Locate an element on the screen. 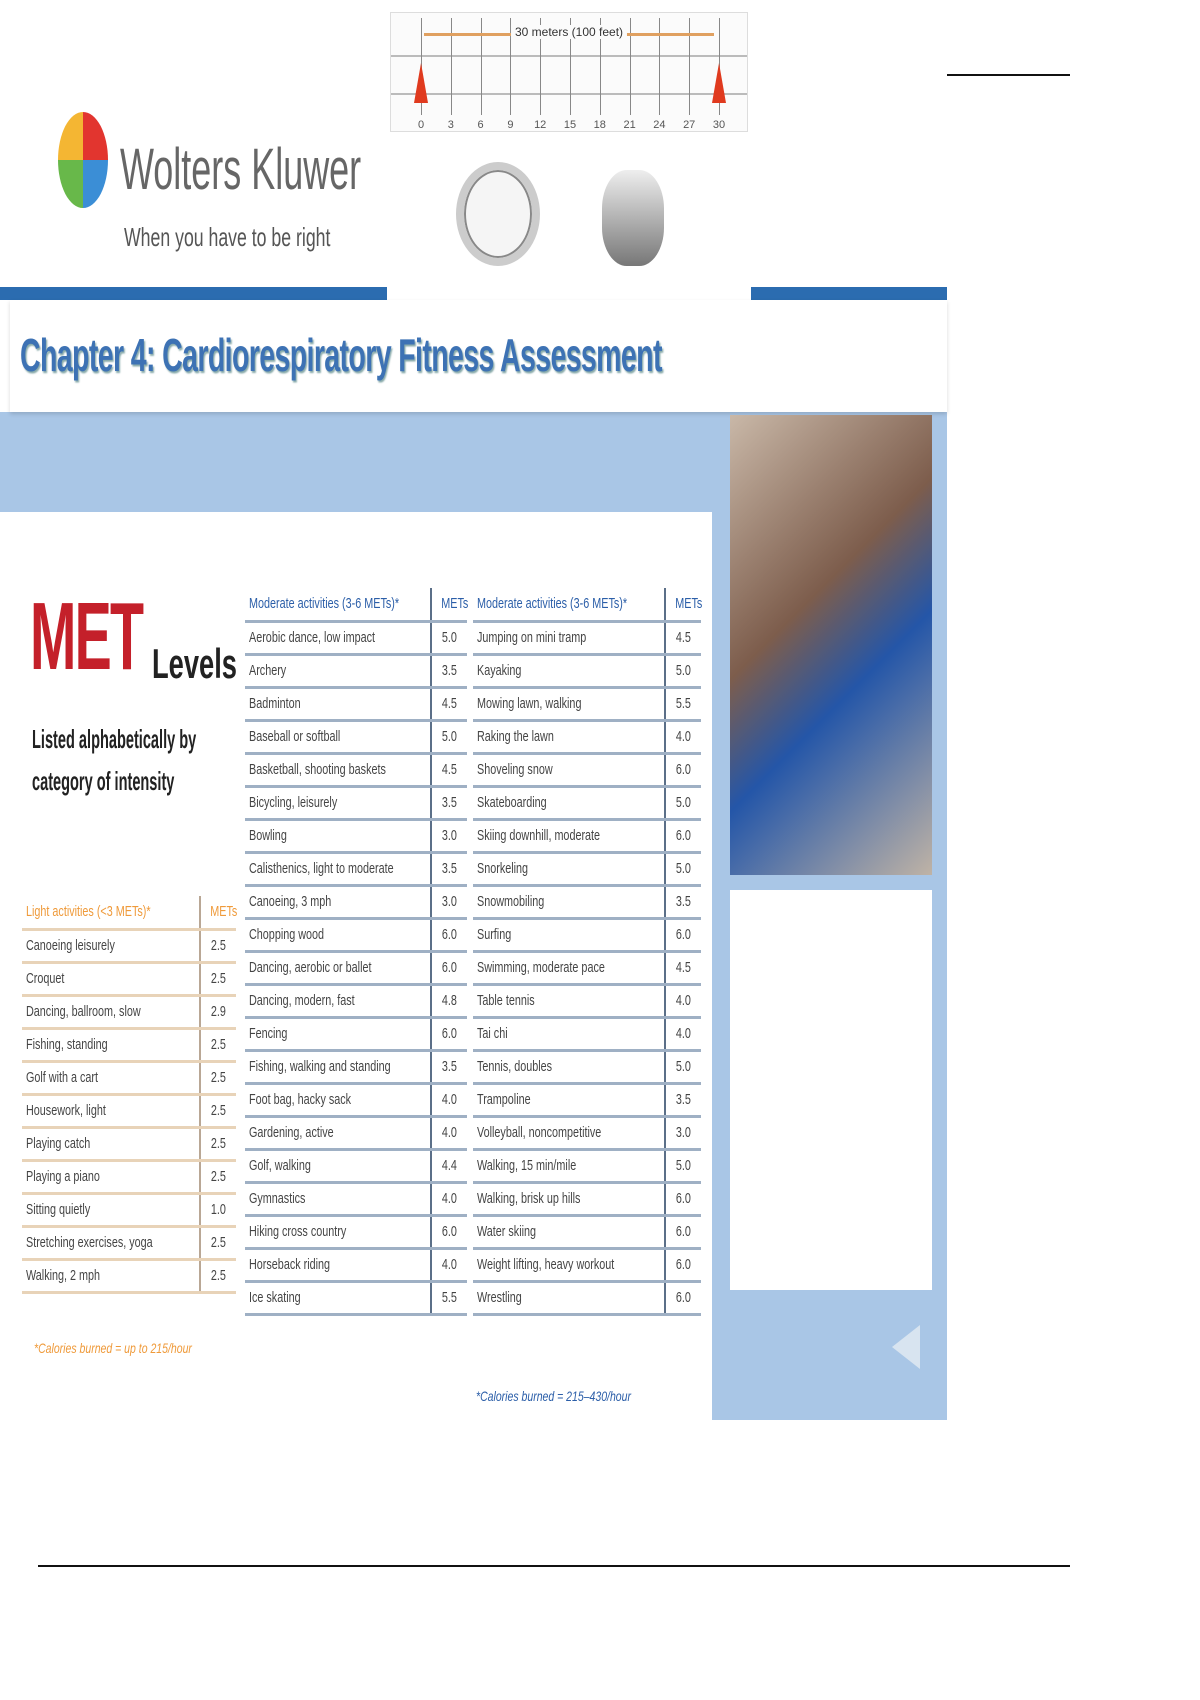  ruler-tick-label: 0 is located at coordinates (421, 125).